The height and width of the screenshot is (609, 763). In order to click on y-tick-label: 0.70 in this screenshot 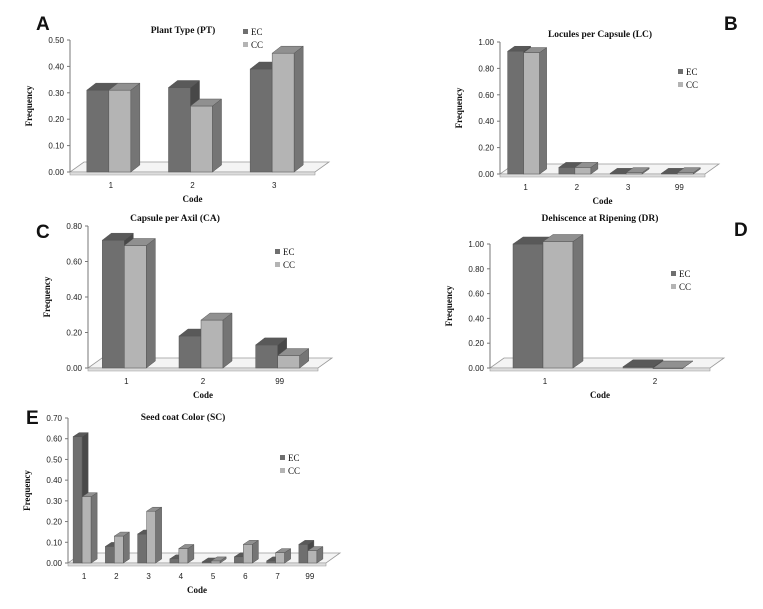, I will do `click(54, 418)`.